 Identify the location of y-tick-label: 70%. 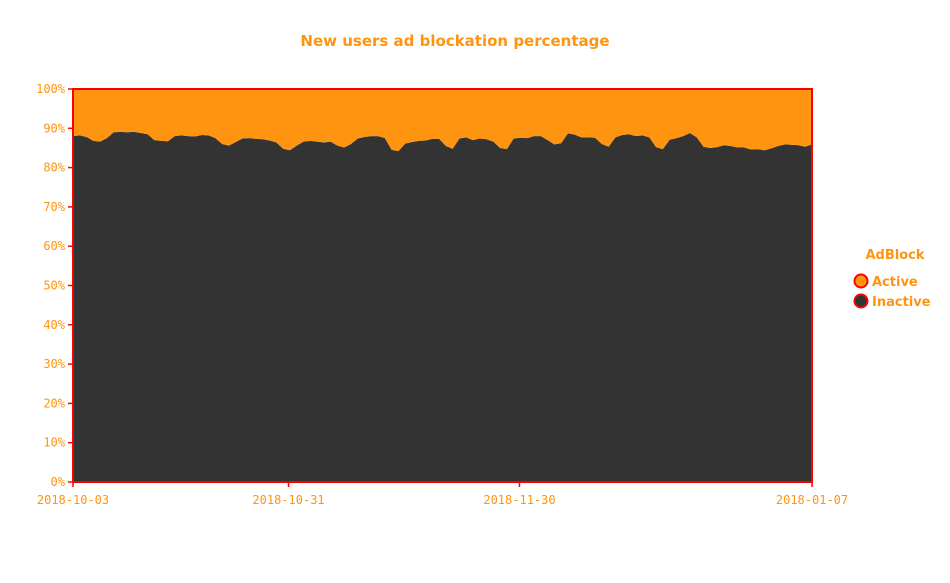
(54, 207).